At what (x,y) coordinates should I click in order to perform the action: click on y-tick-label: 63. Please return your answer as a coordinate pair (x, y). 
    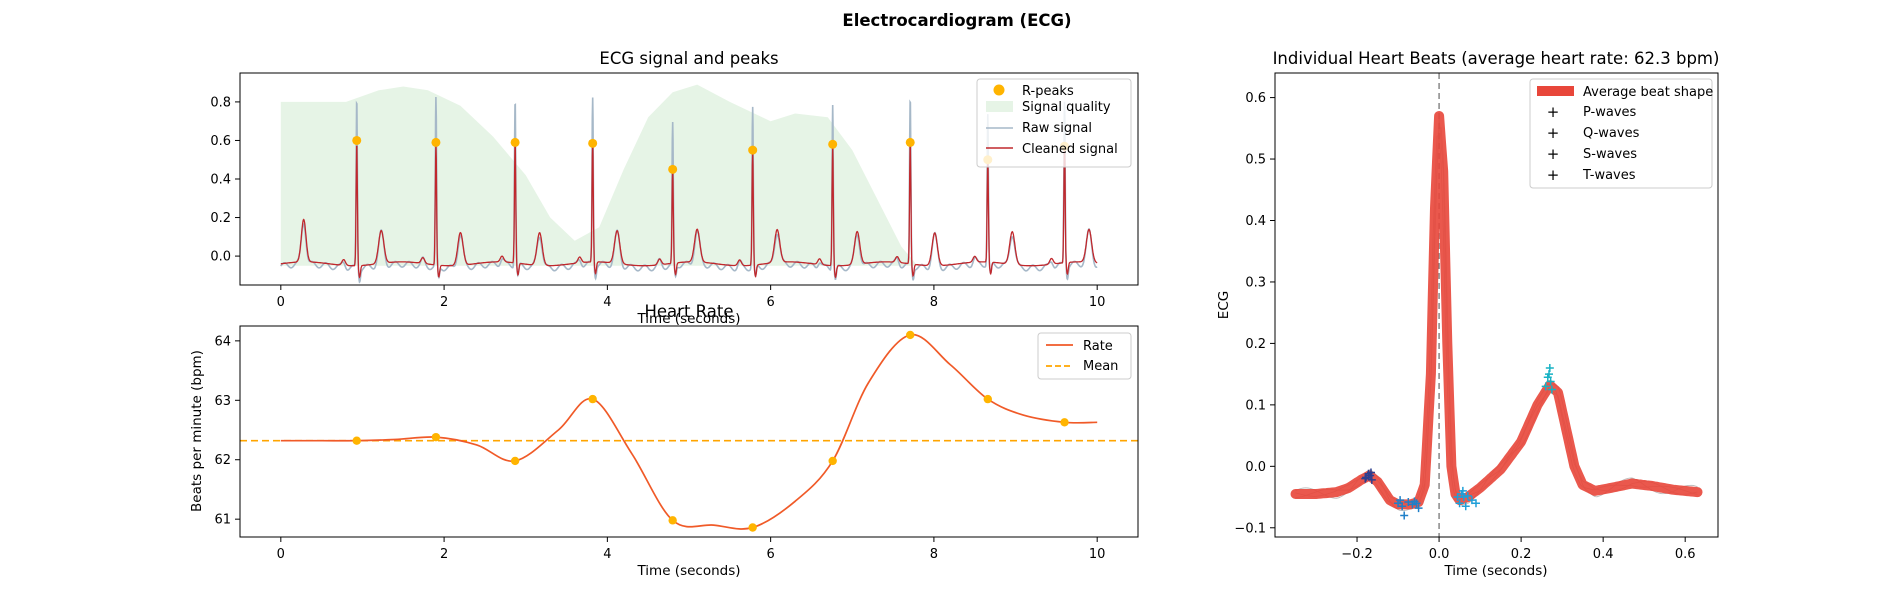
    Looking at the image, I should click on (222, 401).